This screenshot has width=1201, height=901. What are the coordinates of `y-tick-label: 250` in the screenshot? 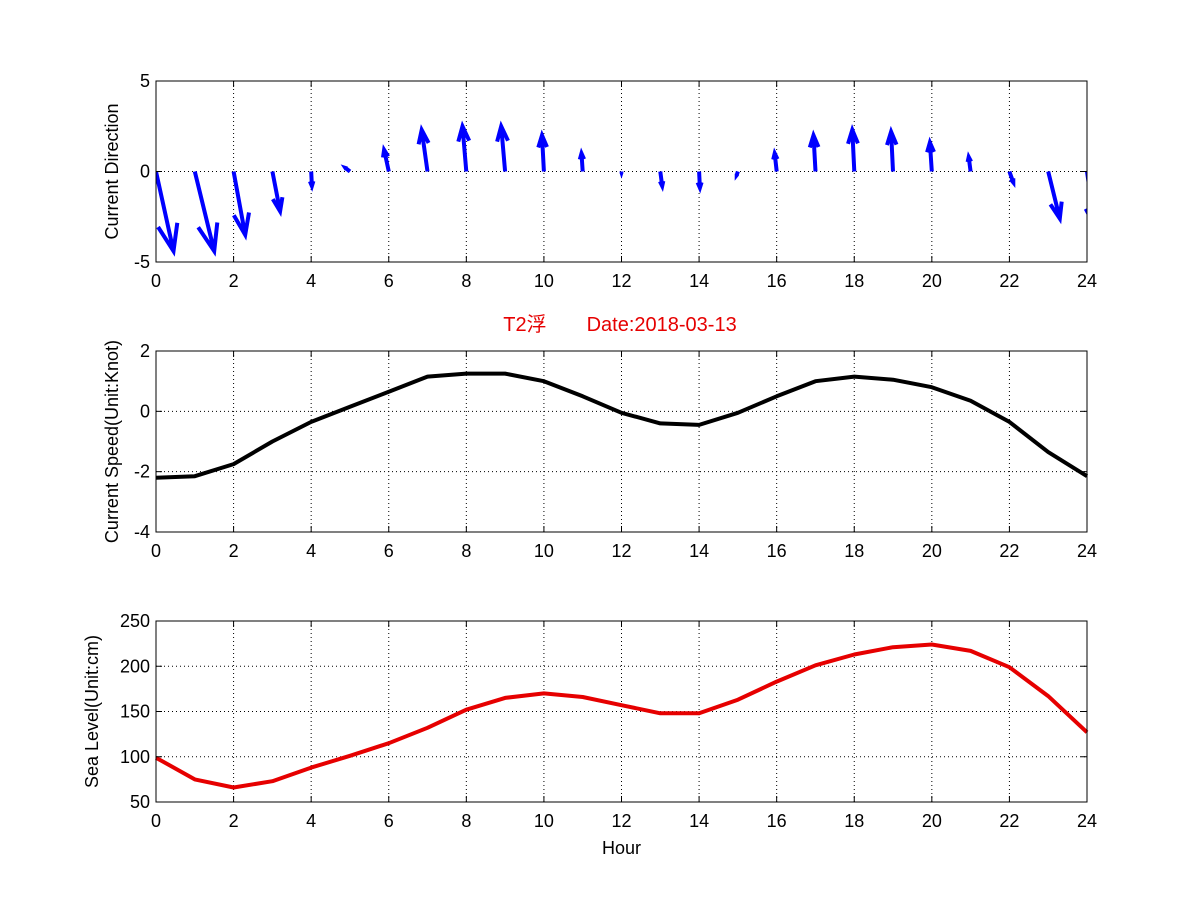 It's located at (135, 621).